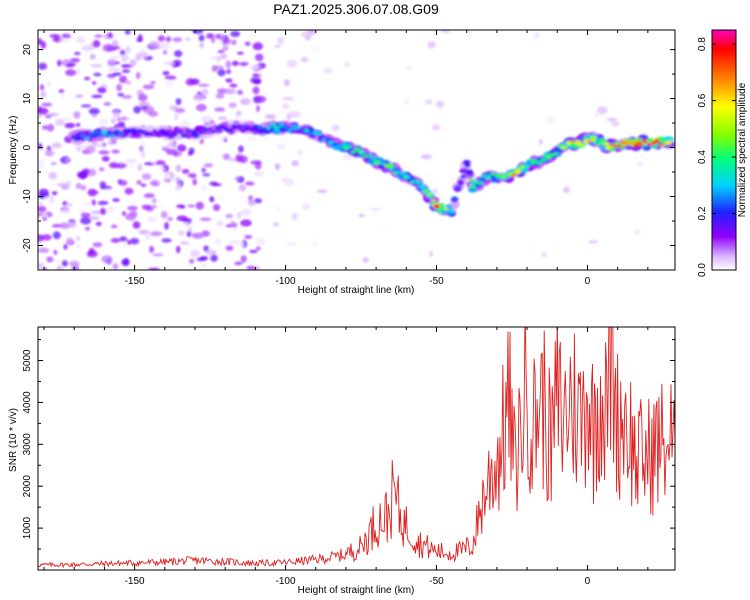  What do you see at coordinates (27, 528) in the screenshot?
I see `y-tick-label: 1000` at bounding box center [27, 528].